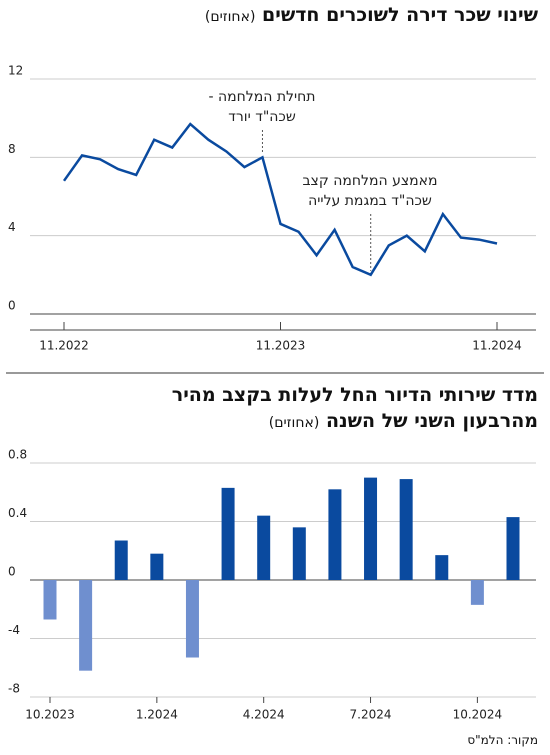 This screenshot has height=755, width=550. I want to click on title: שינוי שכר דירה לשוכרים חדשים (אחוזים), so click(371, 15).